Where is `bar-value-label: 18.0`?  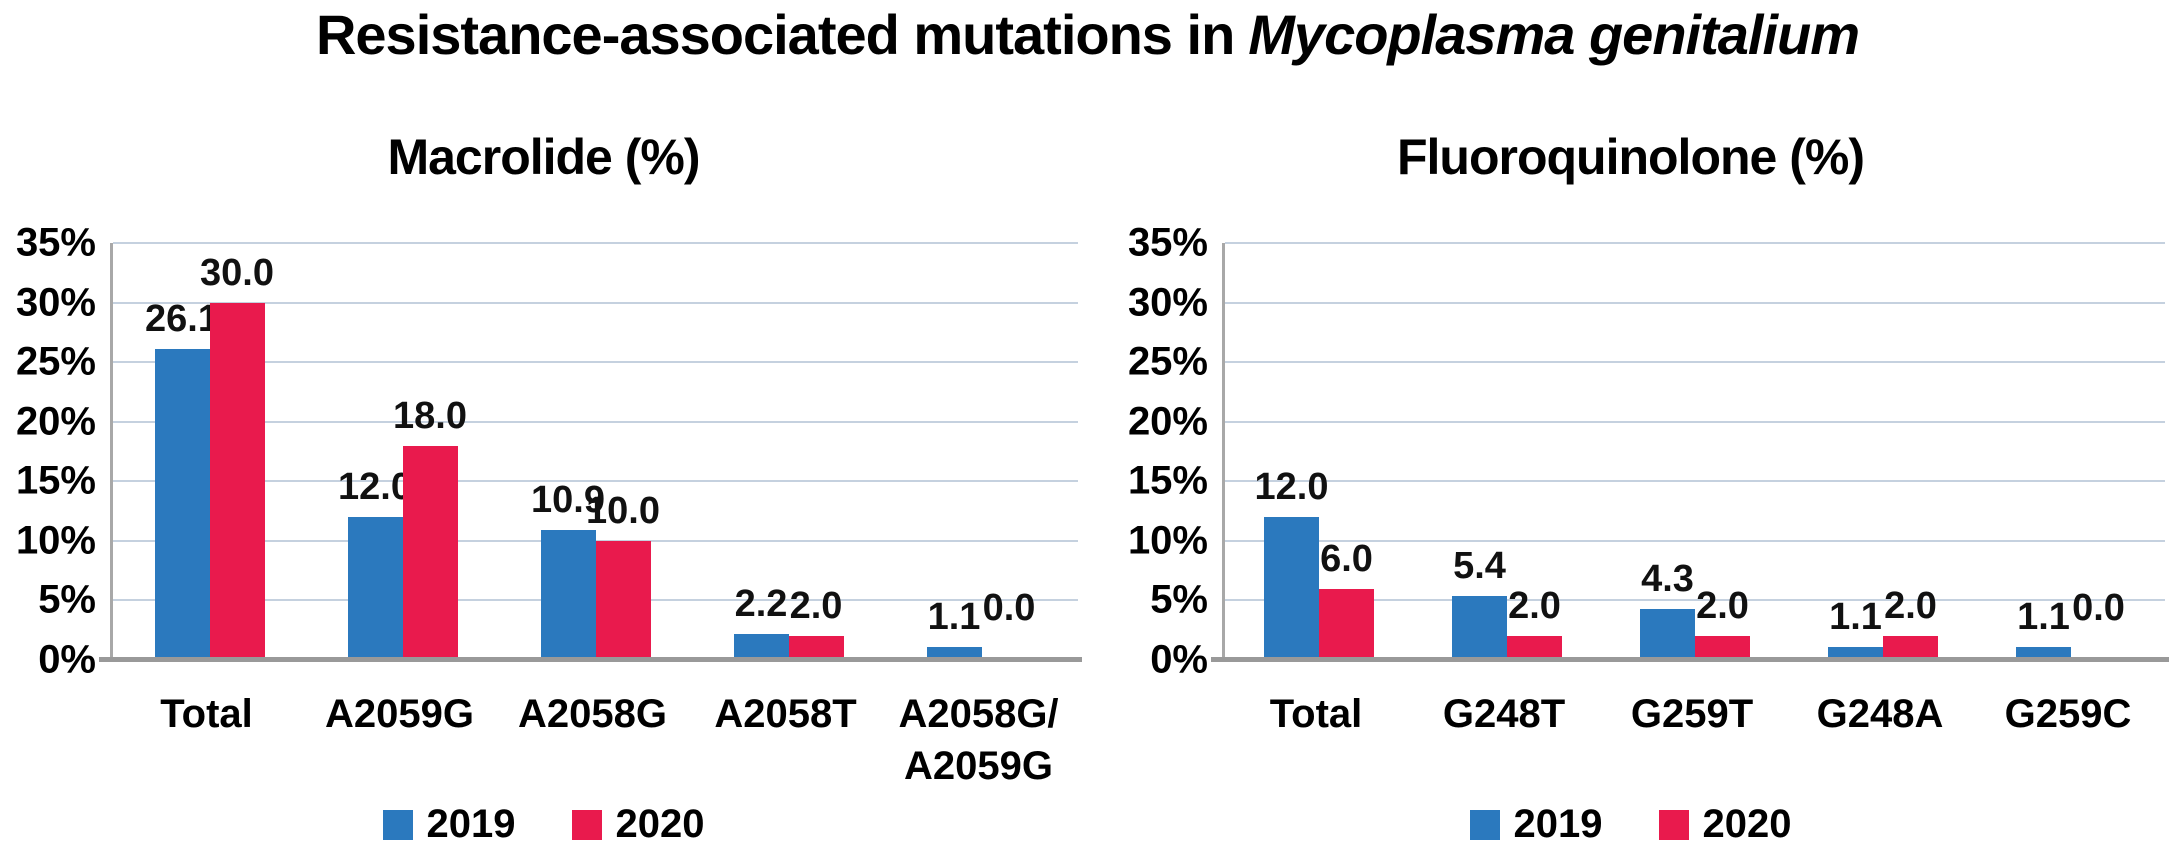 bar-value-label: 18.0 is located at coordinates (430, 415).